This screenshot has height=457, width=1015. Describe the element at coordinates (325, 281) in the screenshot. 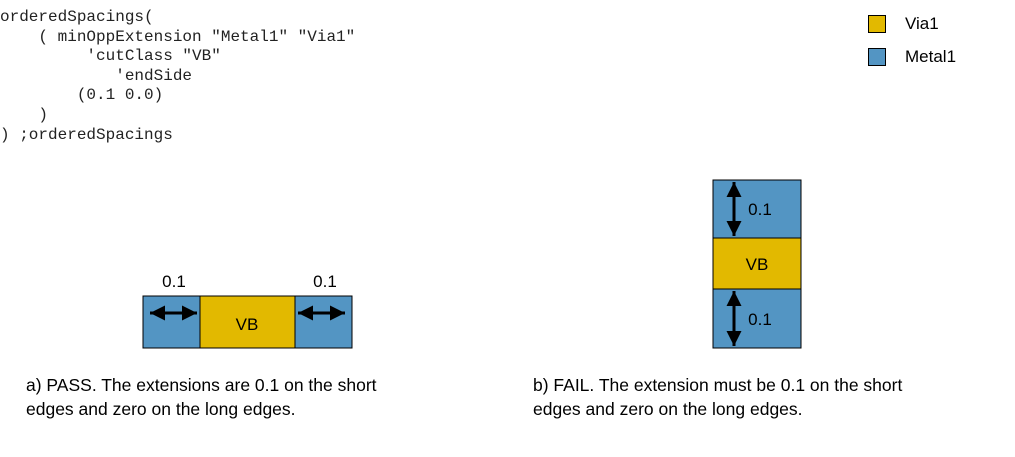

I see `right-extension-value: 0.1` at that location.